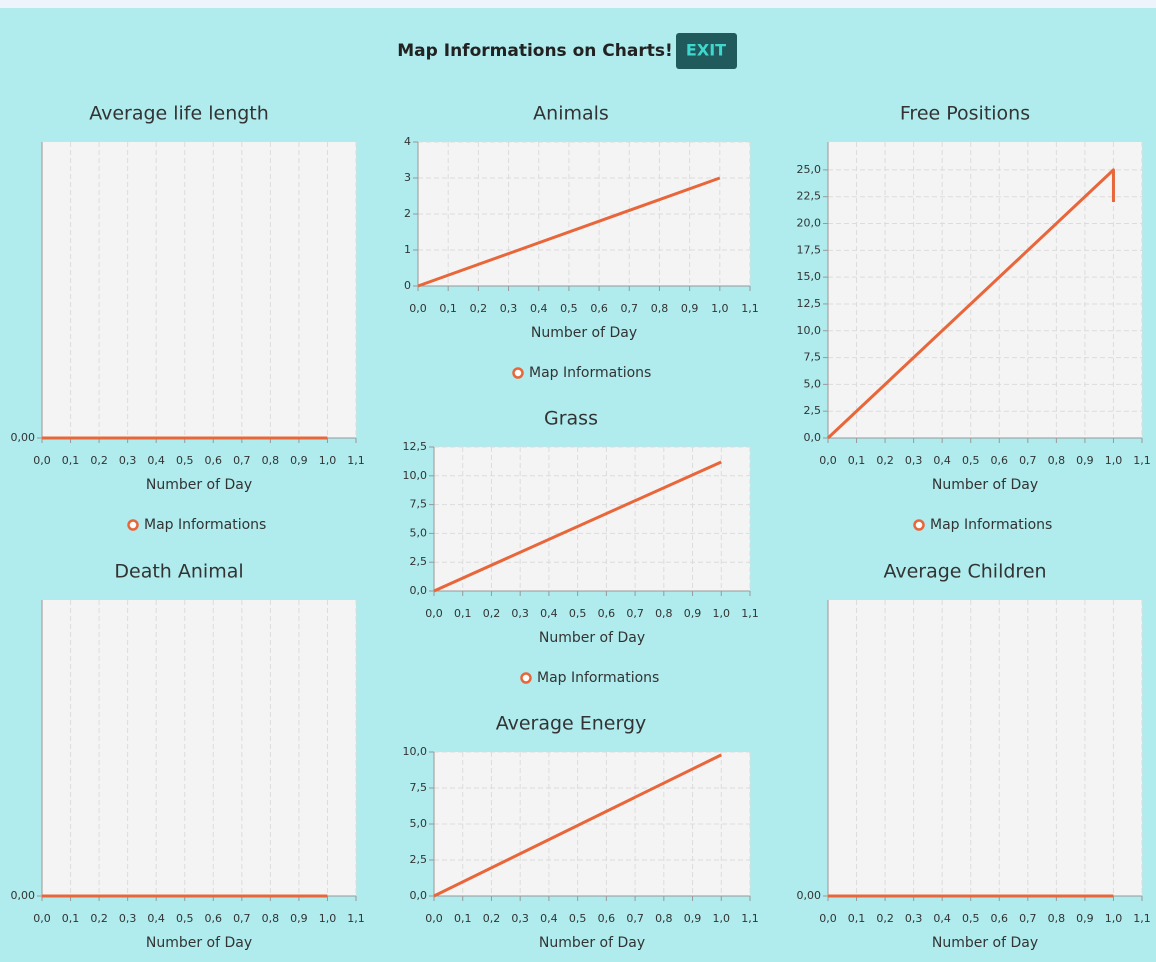 The width and height of the screenshot is (1156, 962). I want to click on chart-title: Average life length, so click(179, 114).